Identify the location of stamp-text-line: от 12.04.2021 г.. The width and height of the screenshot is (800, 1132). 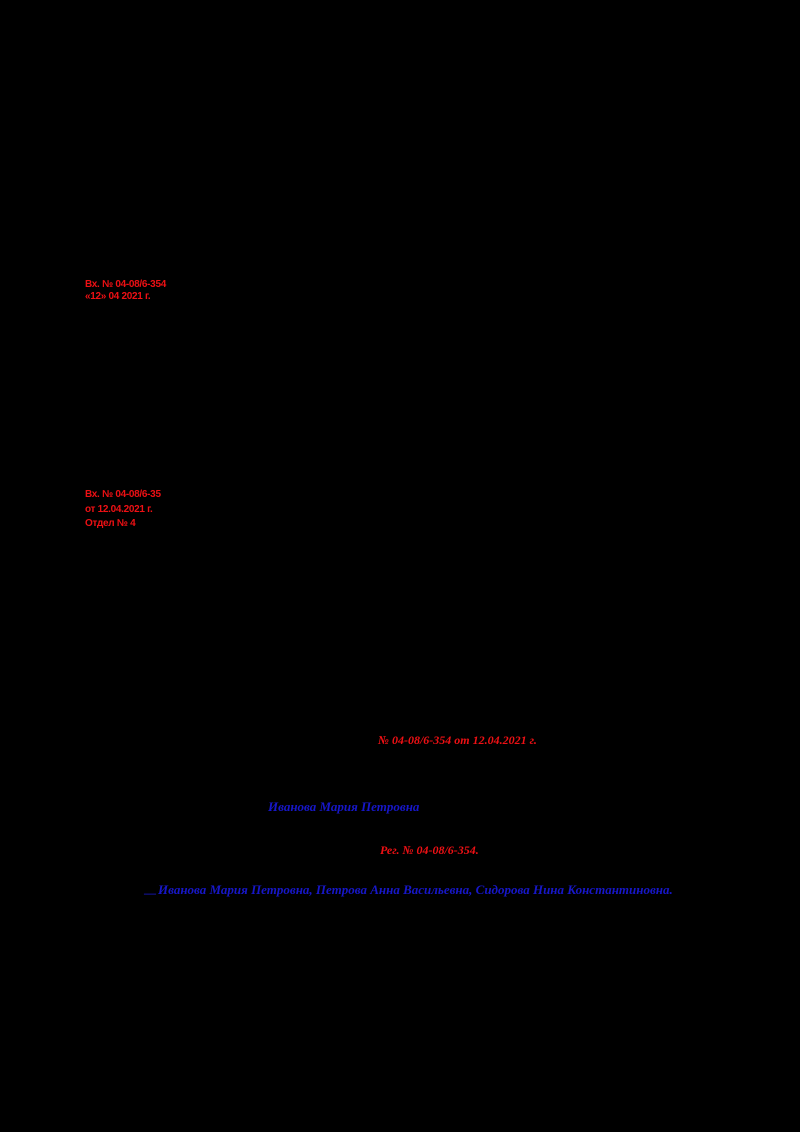
(119, 509).